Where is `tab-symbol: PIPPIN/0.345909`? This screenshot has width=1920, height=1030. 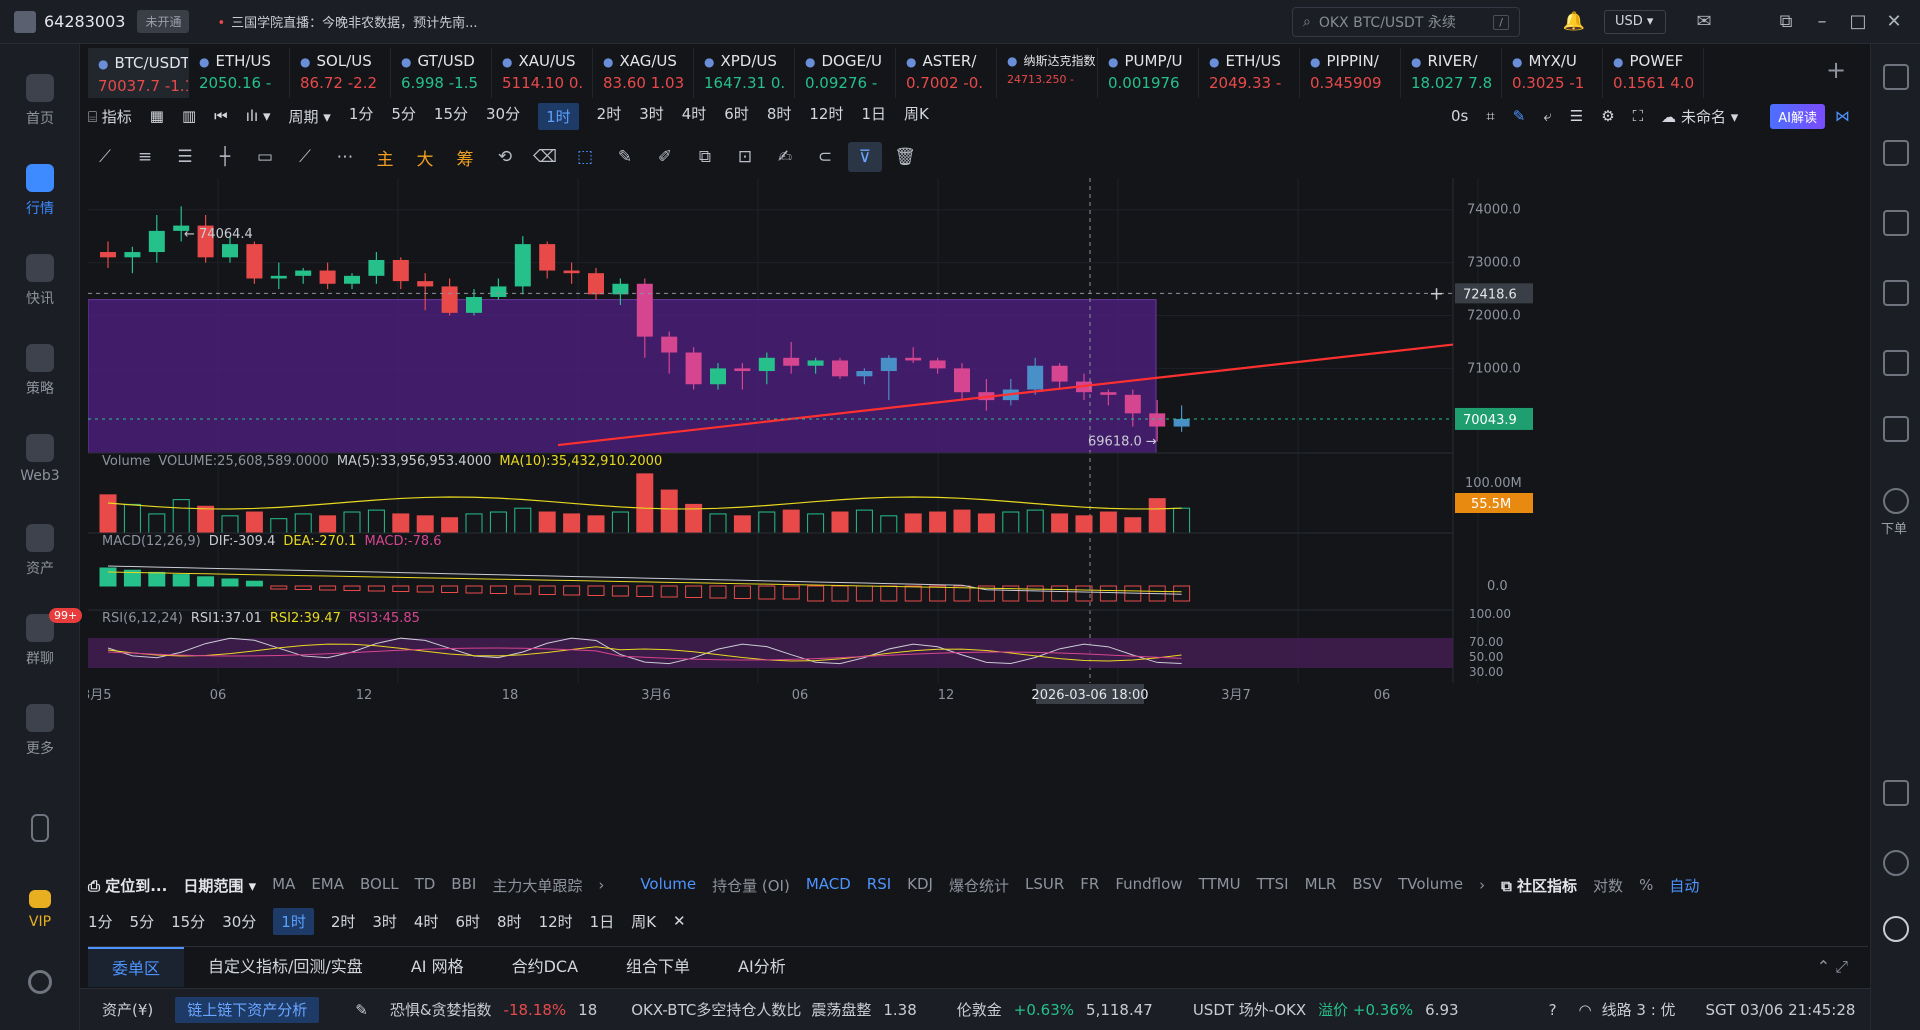 tab-symbol: PIPPIN/0.345909 is located at coordinates (1350, 73).